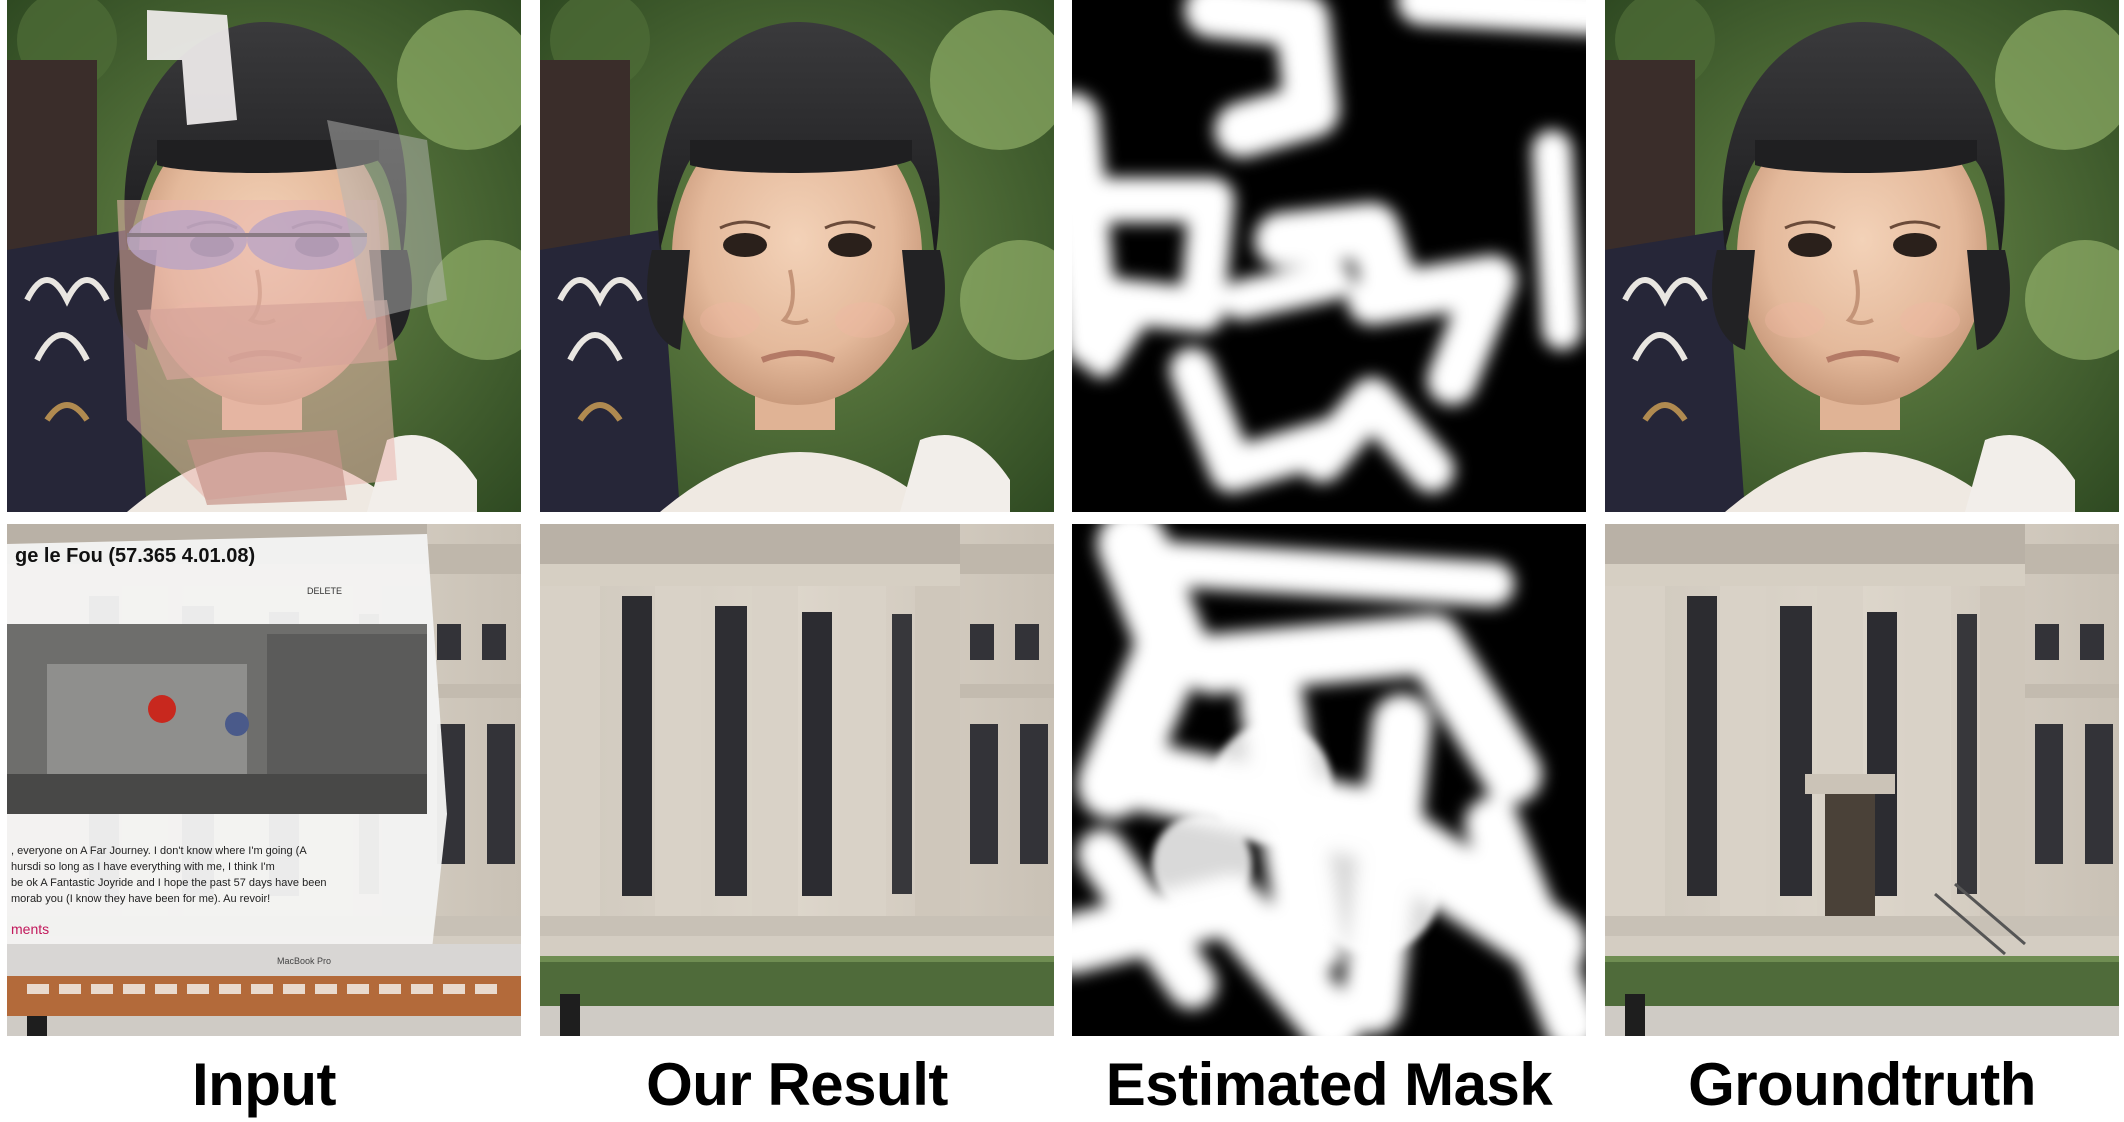  Describe the element at coordinates (1329, 256) in the screenshot. I see `mask-image-child` at that location.